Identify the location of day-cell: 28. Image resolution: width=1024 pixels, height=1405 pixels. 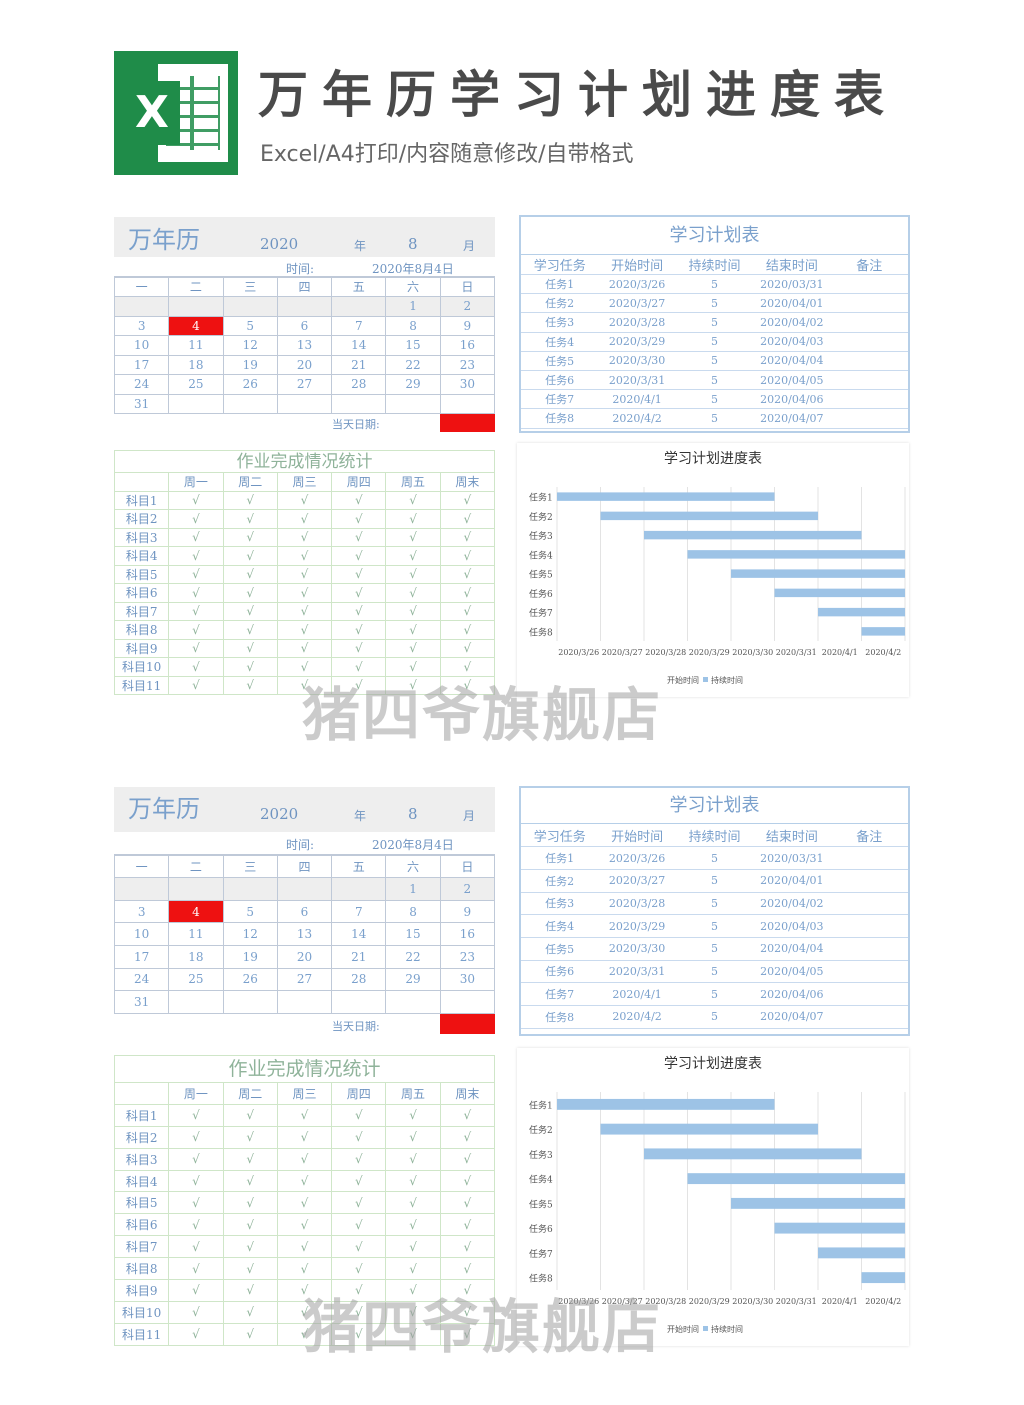
(359, 384).